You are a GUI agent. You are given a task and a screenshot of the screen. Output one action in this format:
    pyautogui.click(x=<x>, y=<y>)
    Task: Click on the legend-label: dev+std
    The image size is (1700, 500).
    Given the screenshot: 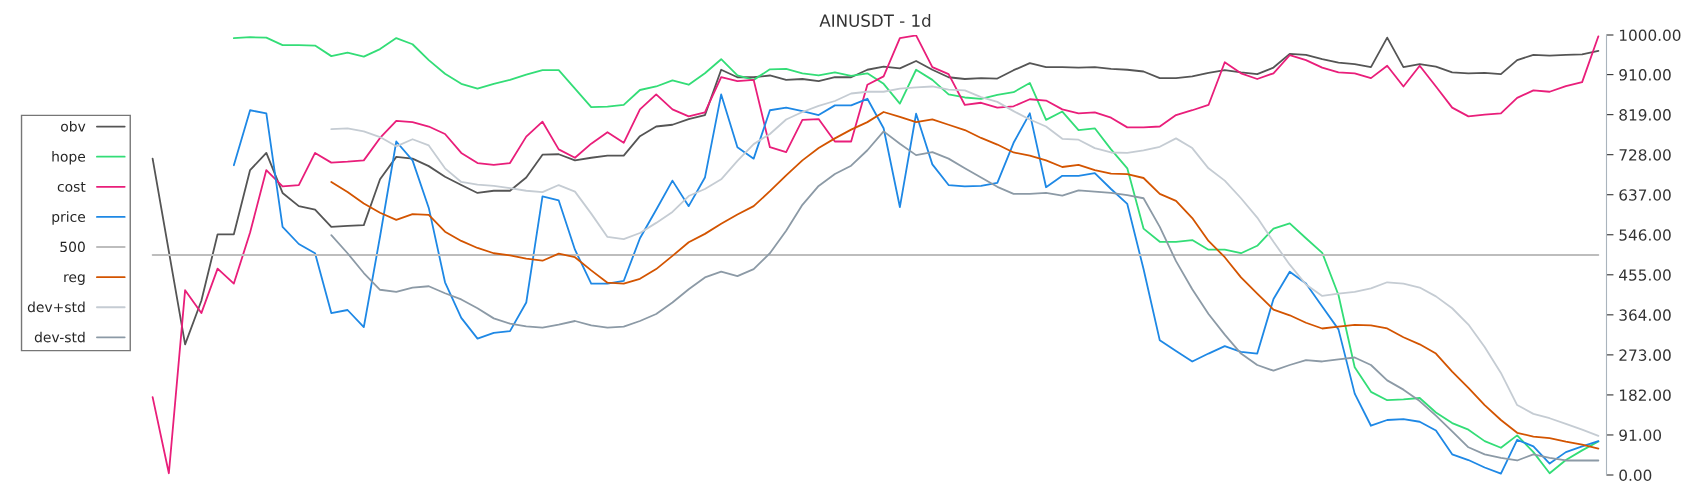 What is the action you would take?
    pyautogui.click(x=56, y=307)
    